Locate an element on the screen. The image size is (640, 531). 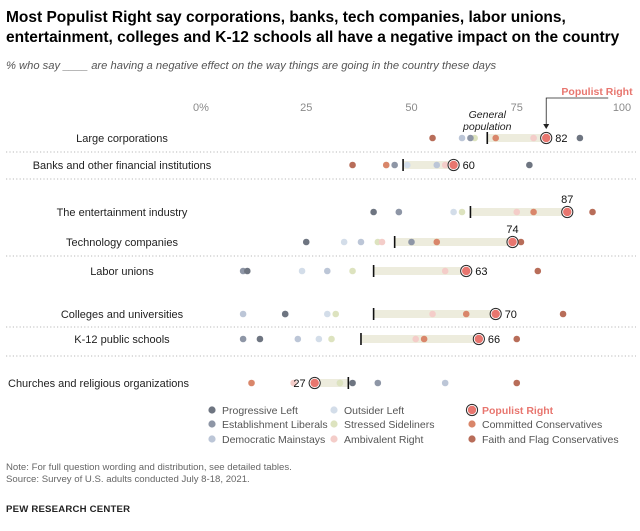
category-label-labor-unions: Labor unions is located at coordinates (122, 272).